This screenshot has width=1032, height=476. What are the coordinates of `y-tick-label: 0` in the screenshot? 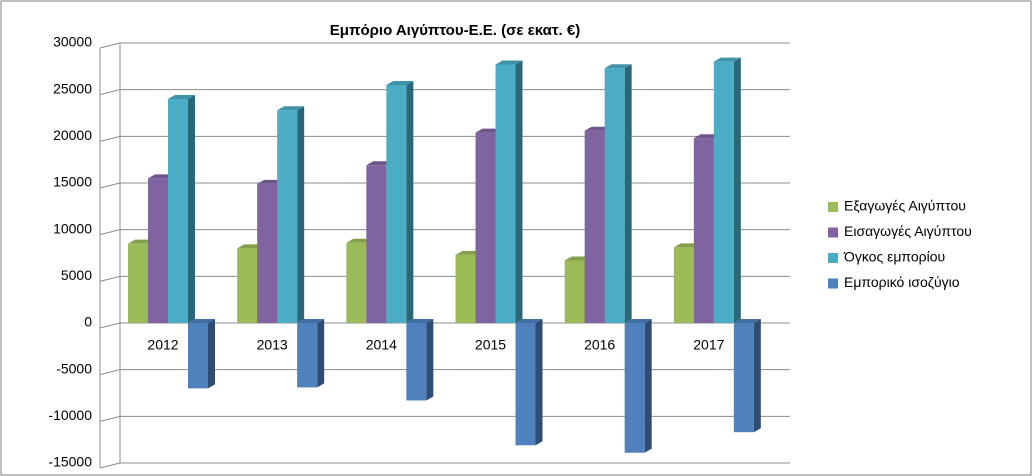 It's located at (88, 322).